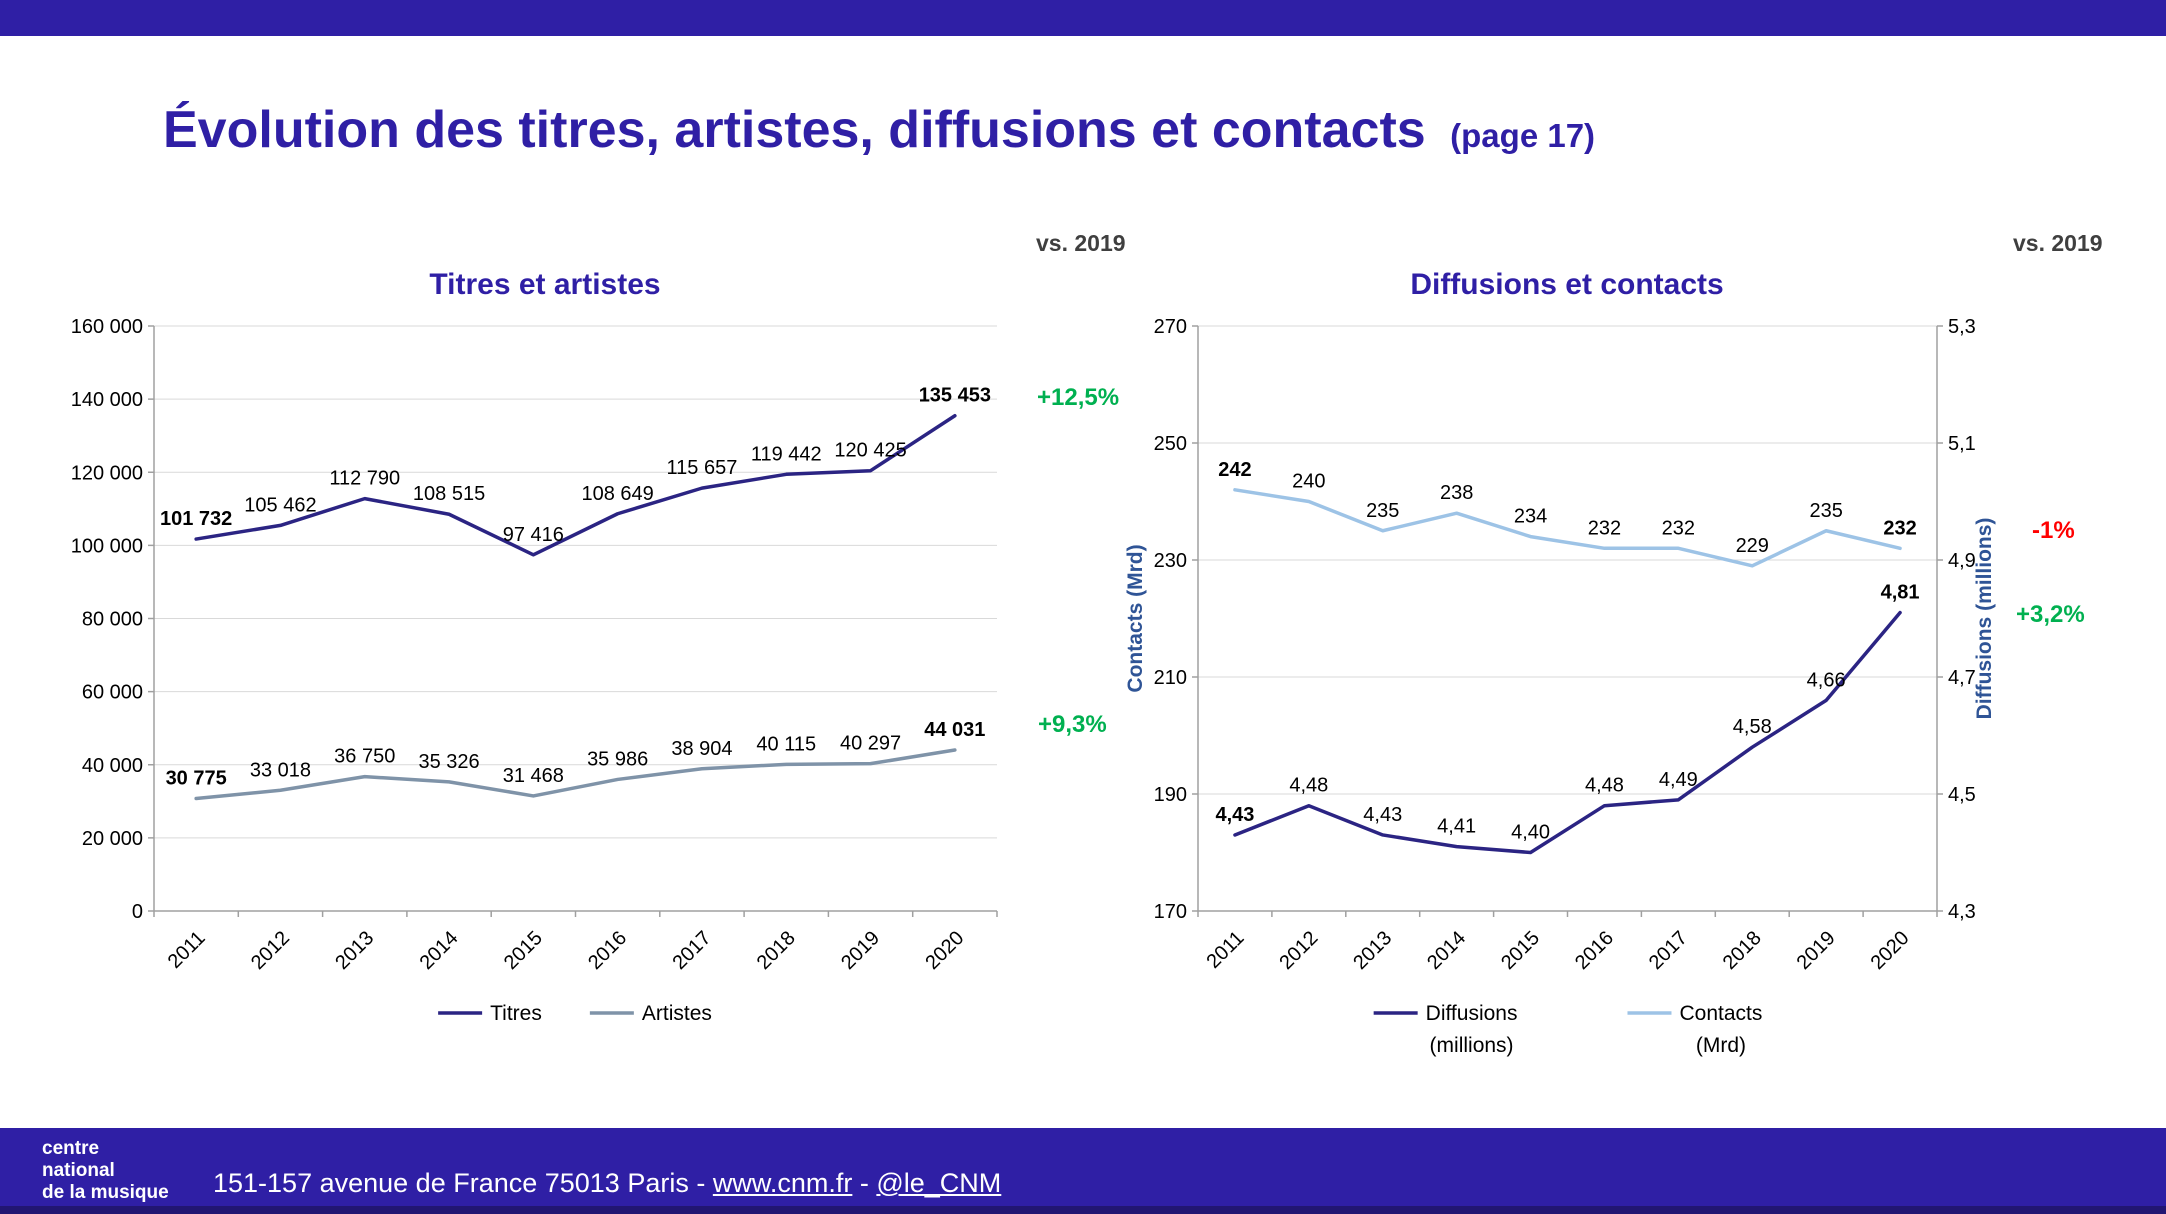 This screenshot has height=1214, width=2166. I want to click on titres-series-line, so click(575, 485).